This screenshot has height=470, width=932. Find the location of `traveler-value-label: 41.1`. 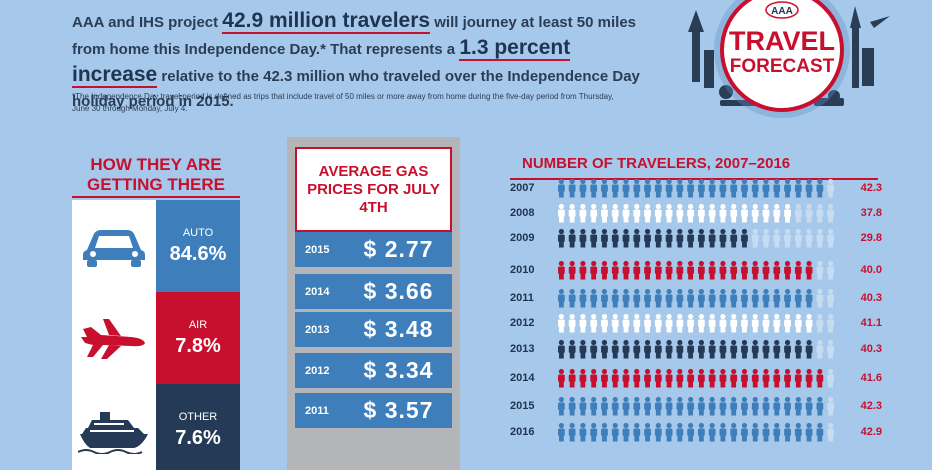

traveler-value-label: 41.1 is located at coordinates (871, 323).